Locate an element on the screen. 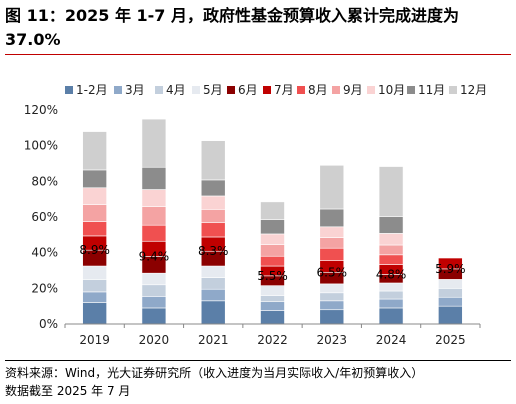 The image size is (516, 404). legend-item-9: 9月 is located at coordinates (347, 90).